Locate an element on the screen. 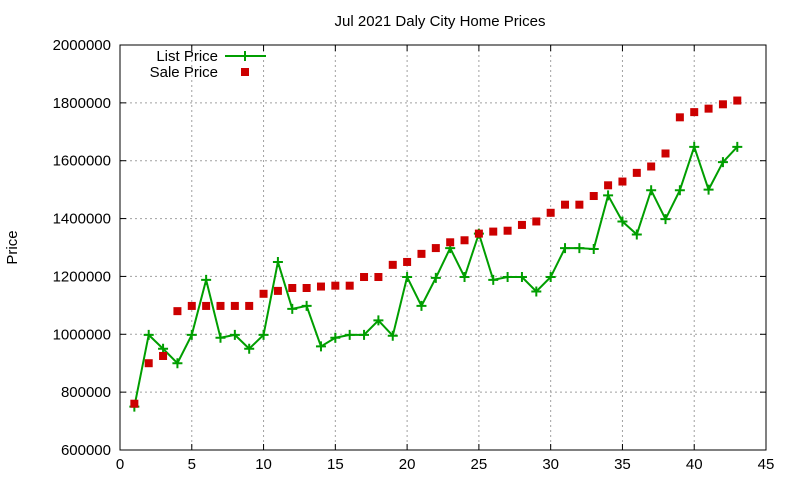  x-tick-label: 25 is located at coordinates (479, 464).